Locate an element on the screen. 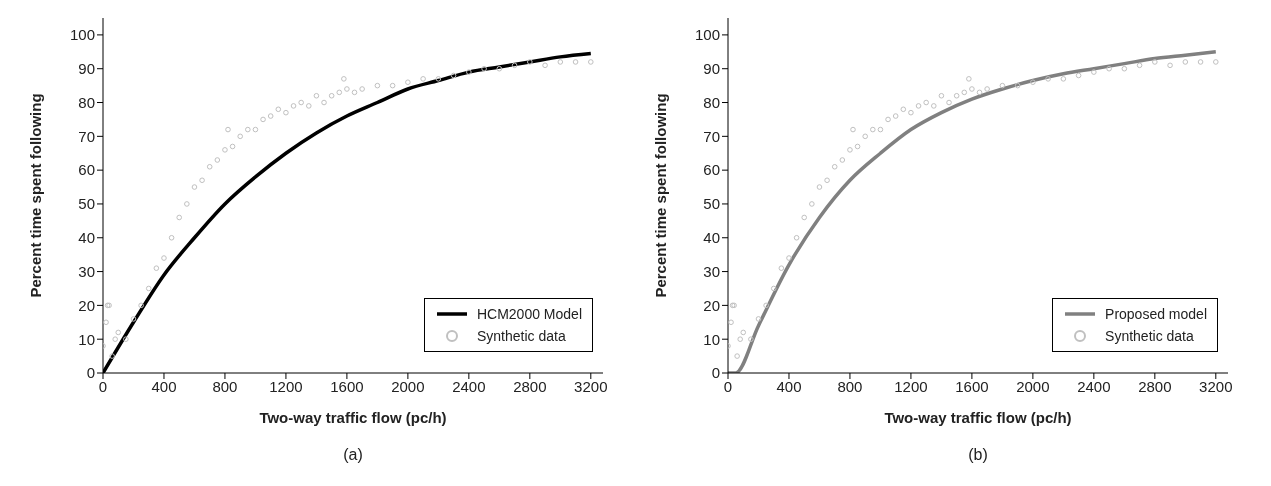 This screenshot has width=1271, height=486. legend-label: Proposed model is located at coordinates (1156, 314).